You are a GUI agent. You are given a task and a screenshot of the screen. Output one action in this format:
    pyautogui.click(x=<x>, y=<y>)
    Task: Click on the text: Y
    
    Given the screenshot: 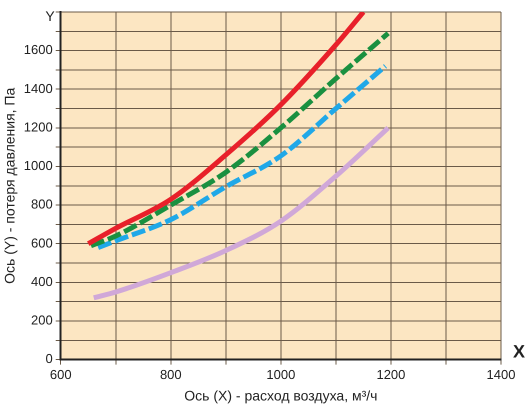 What is the action you would take?
    pyautogui.click(x=50, y=16)
    